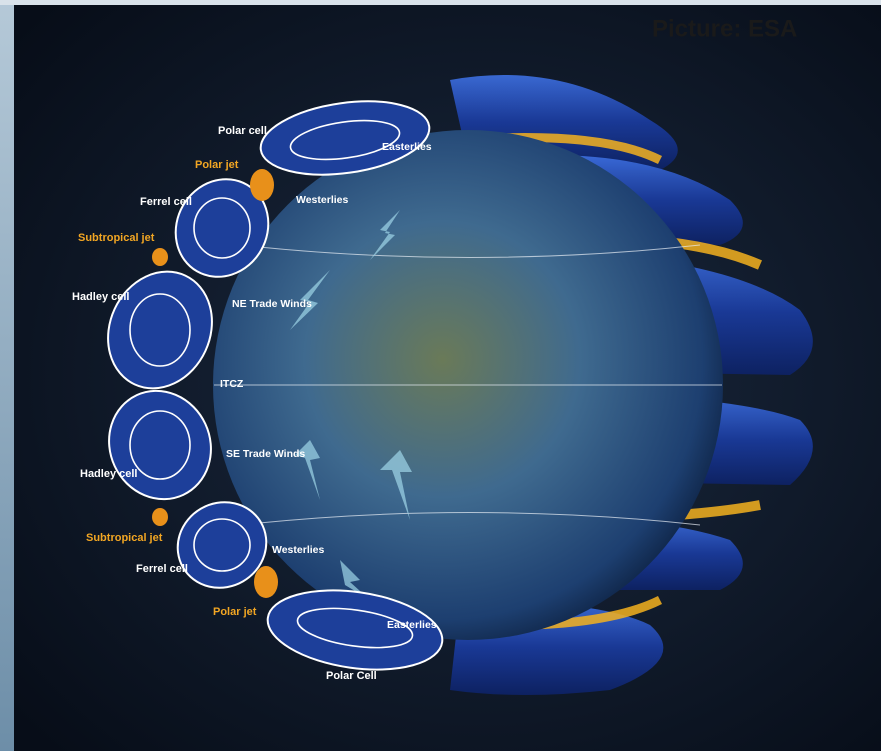  Describe the element at coordinates (265, 454) in the screenshot. I see `wind-label: SE Trade Winds` at that location.